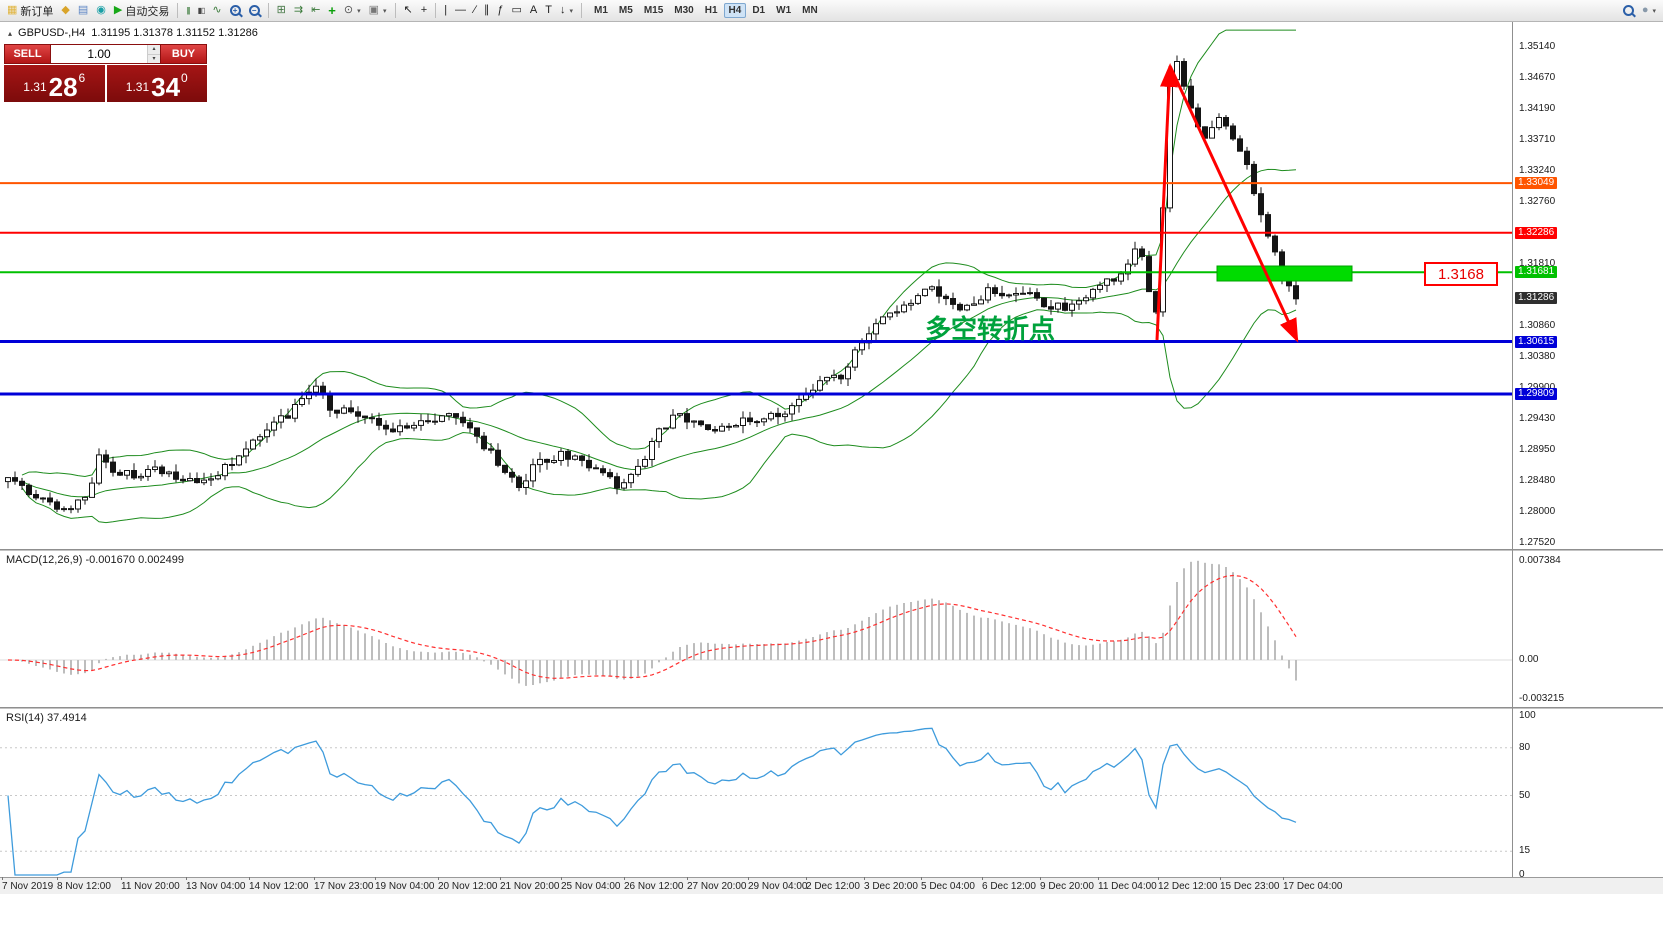 The image size is (1663, 946). What do you see at coordinates (654, 884) in the screenshot?
I see `time-label: 26 Nov 12:00` at bounding box center [654, 884].